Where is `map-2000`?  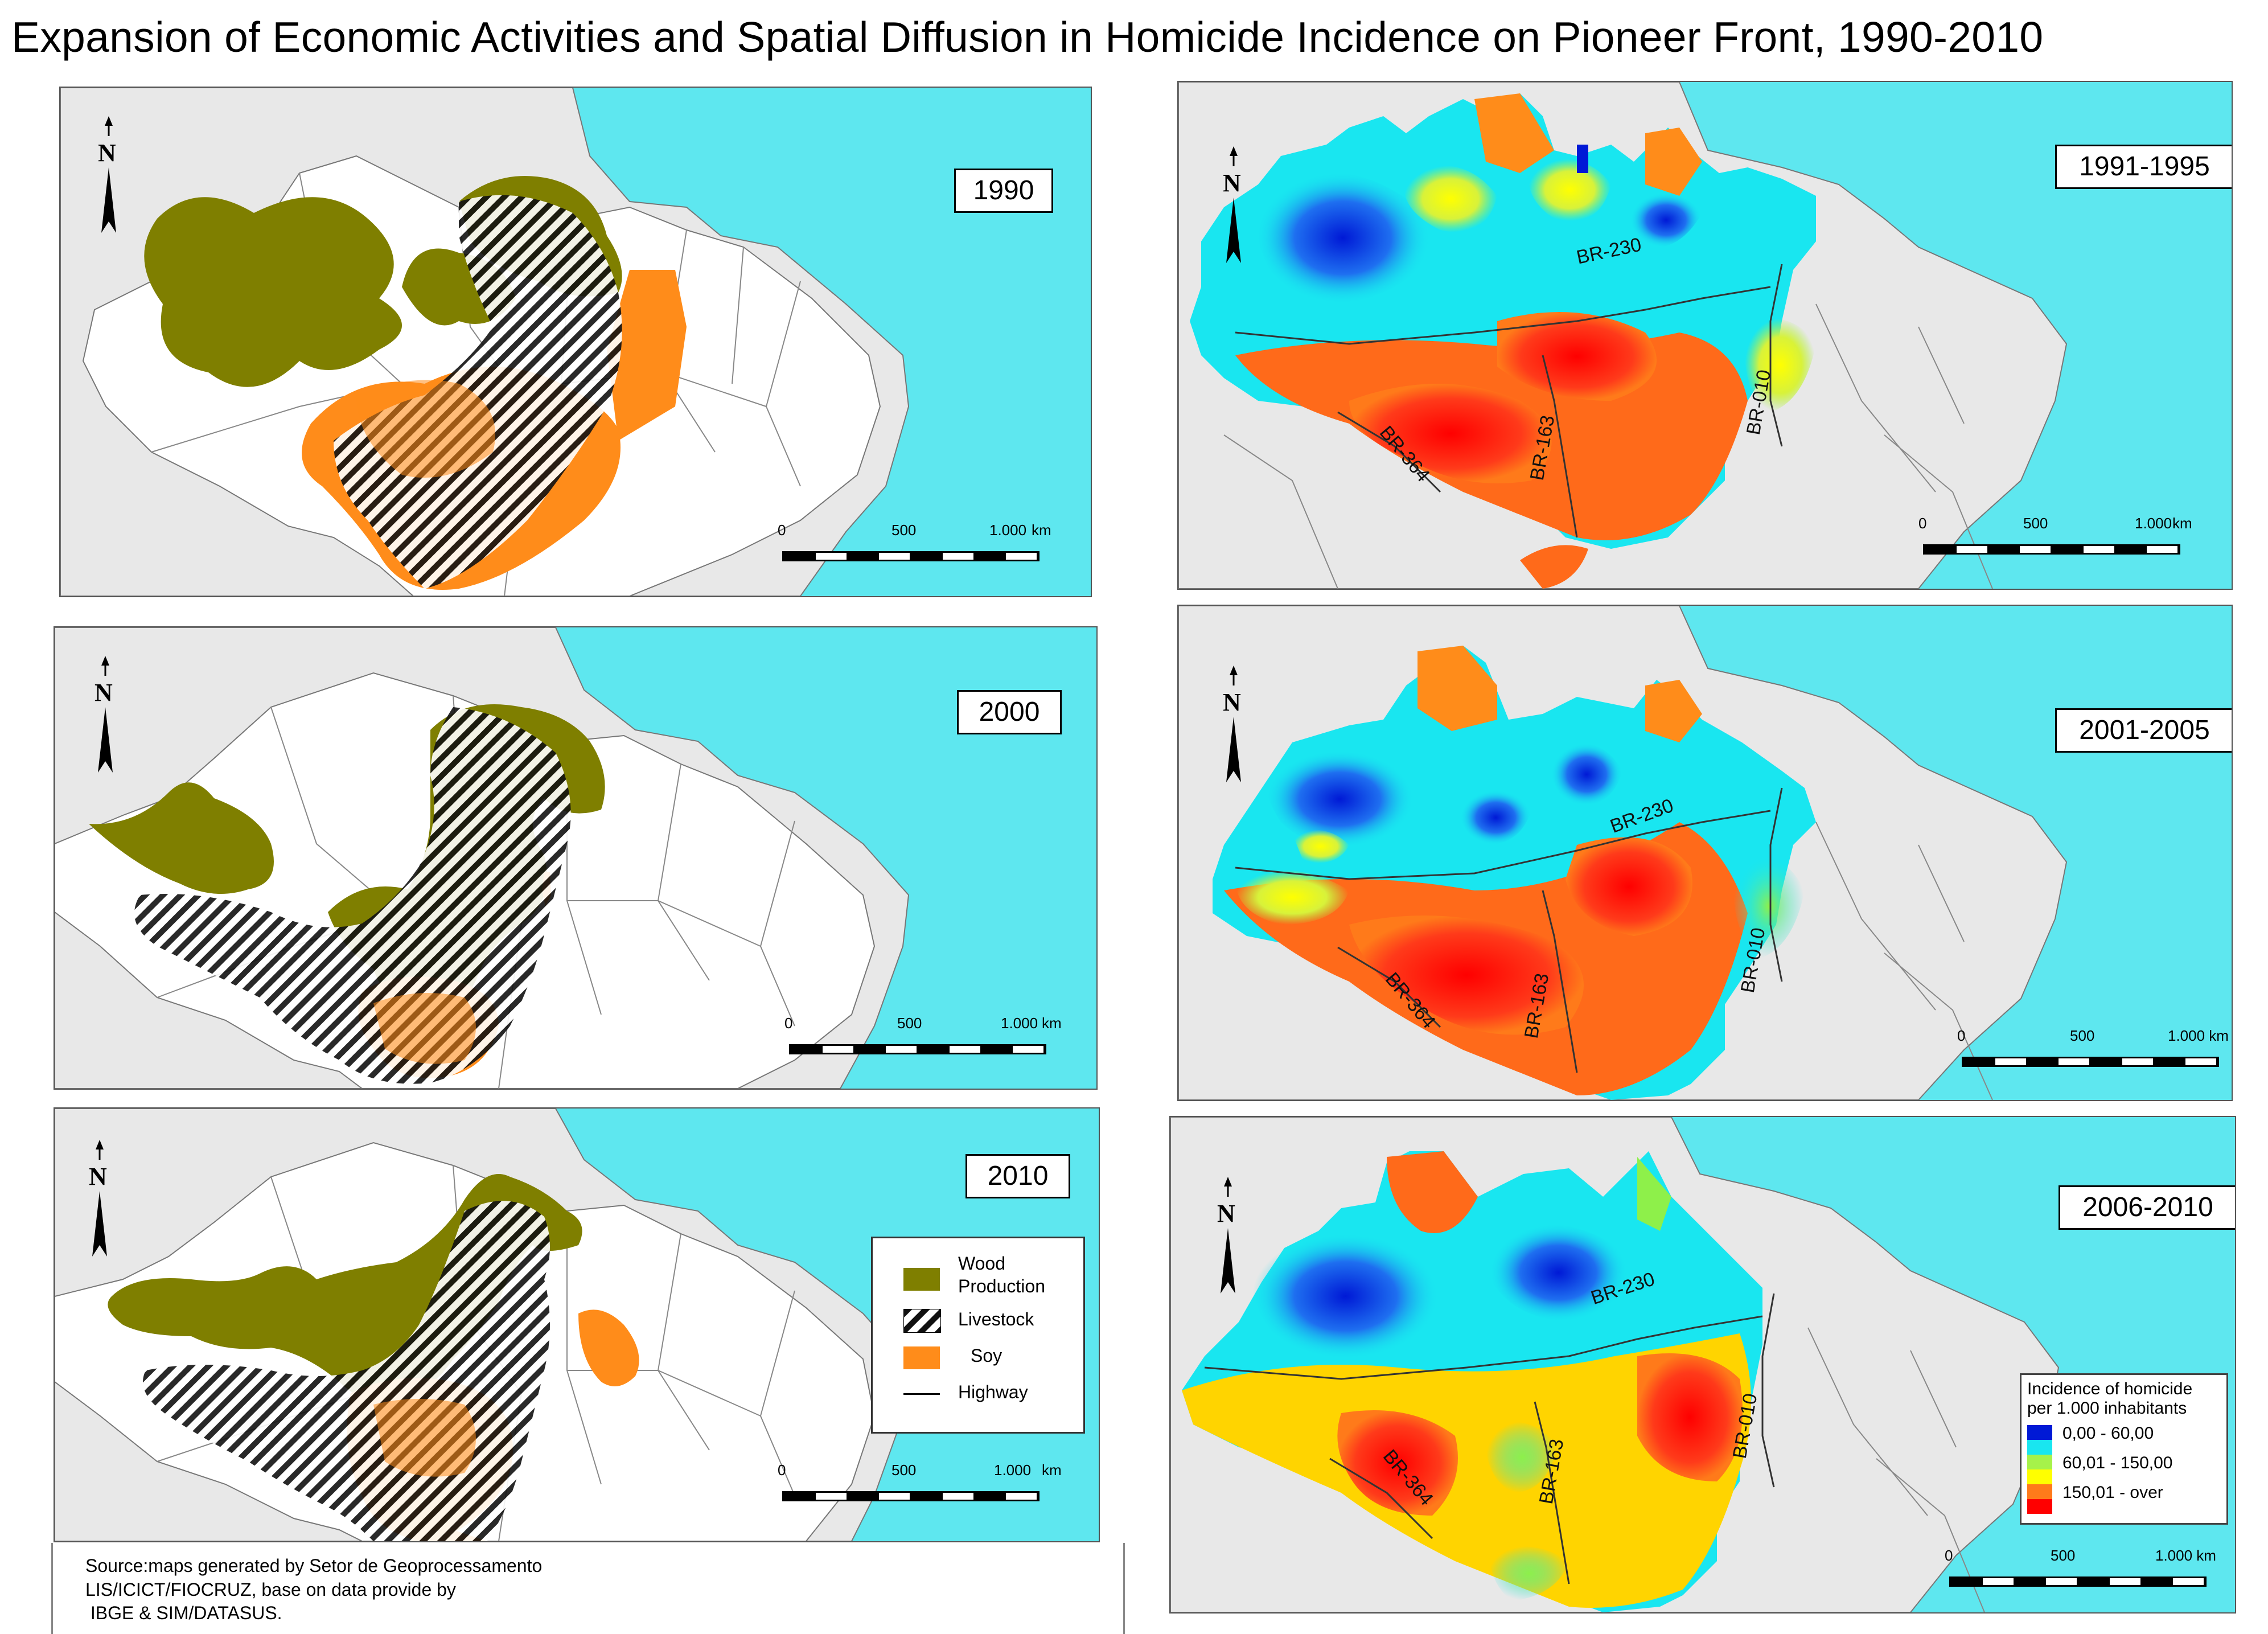
map-2000 is located at coordinates (482, 858).